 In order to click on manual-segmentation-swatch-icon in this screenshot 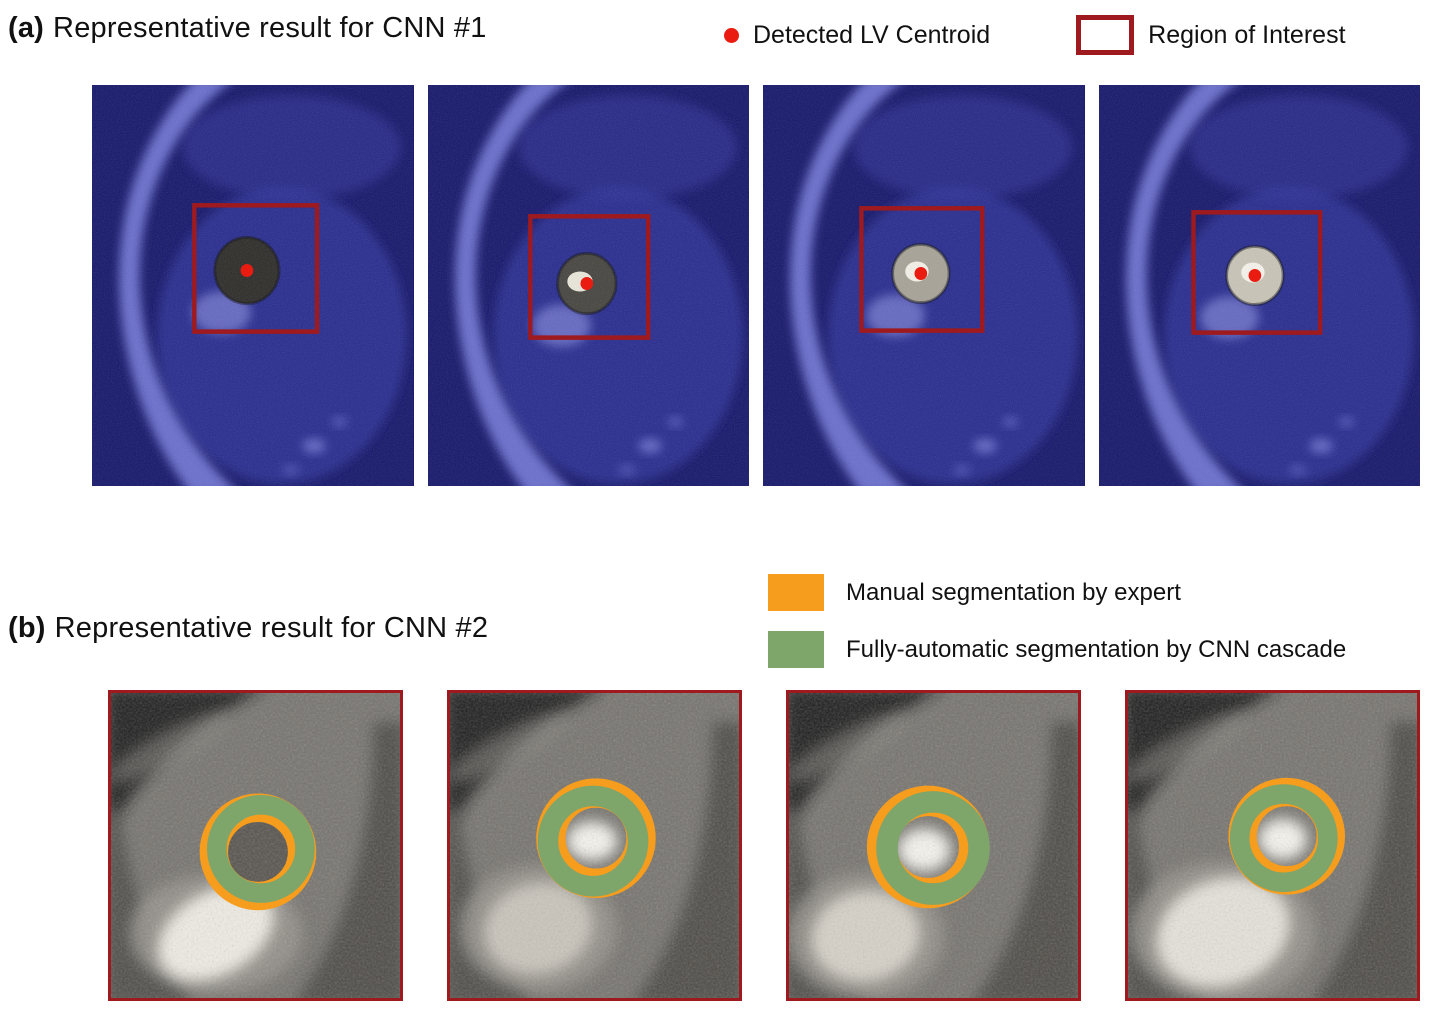, I will do `click(796, 592)`.